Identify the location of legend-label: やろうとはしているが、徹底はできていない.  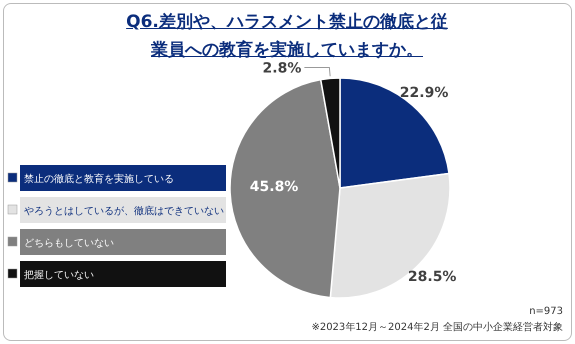
(124, 211).